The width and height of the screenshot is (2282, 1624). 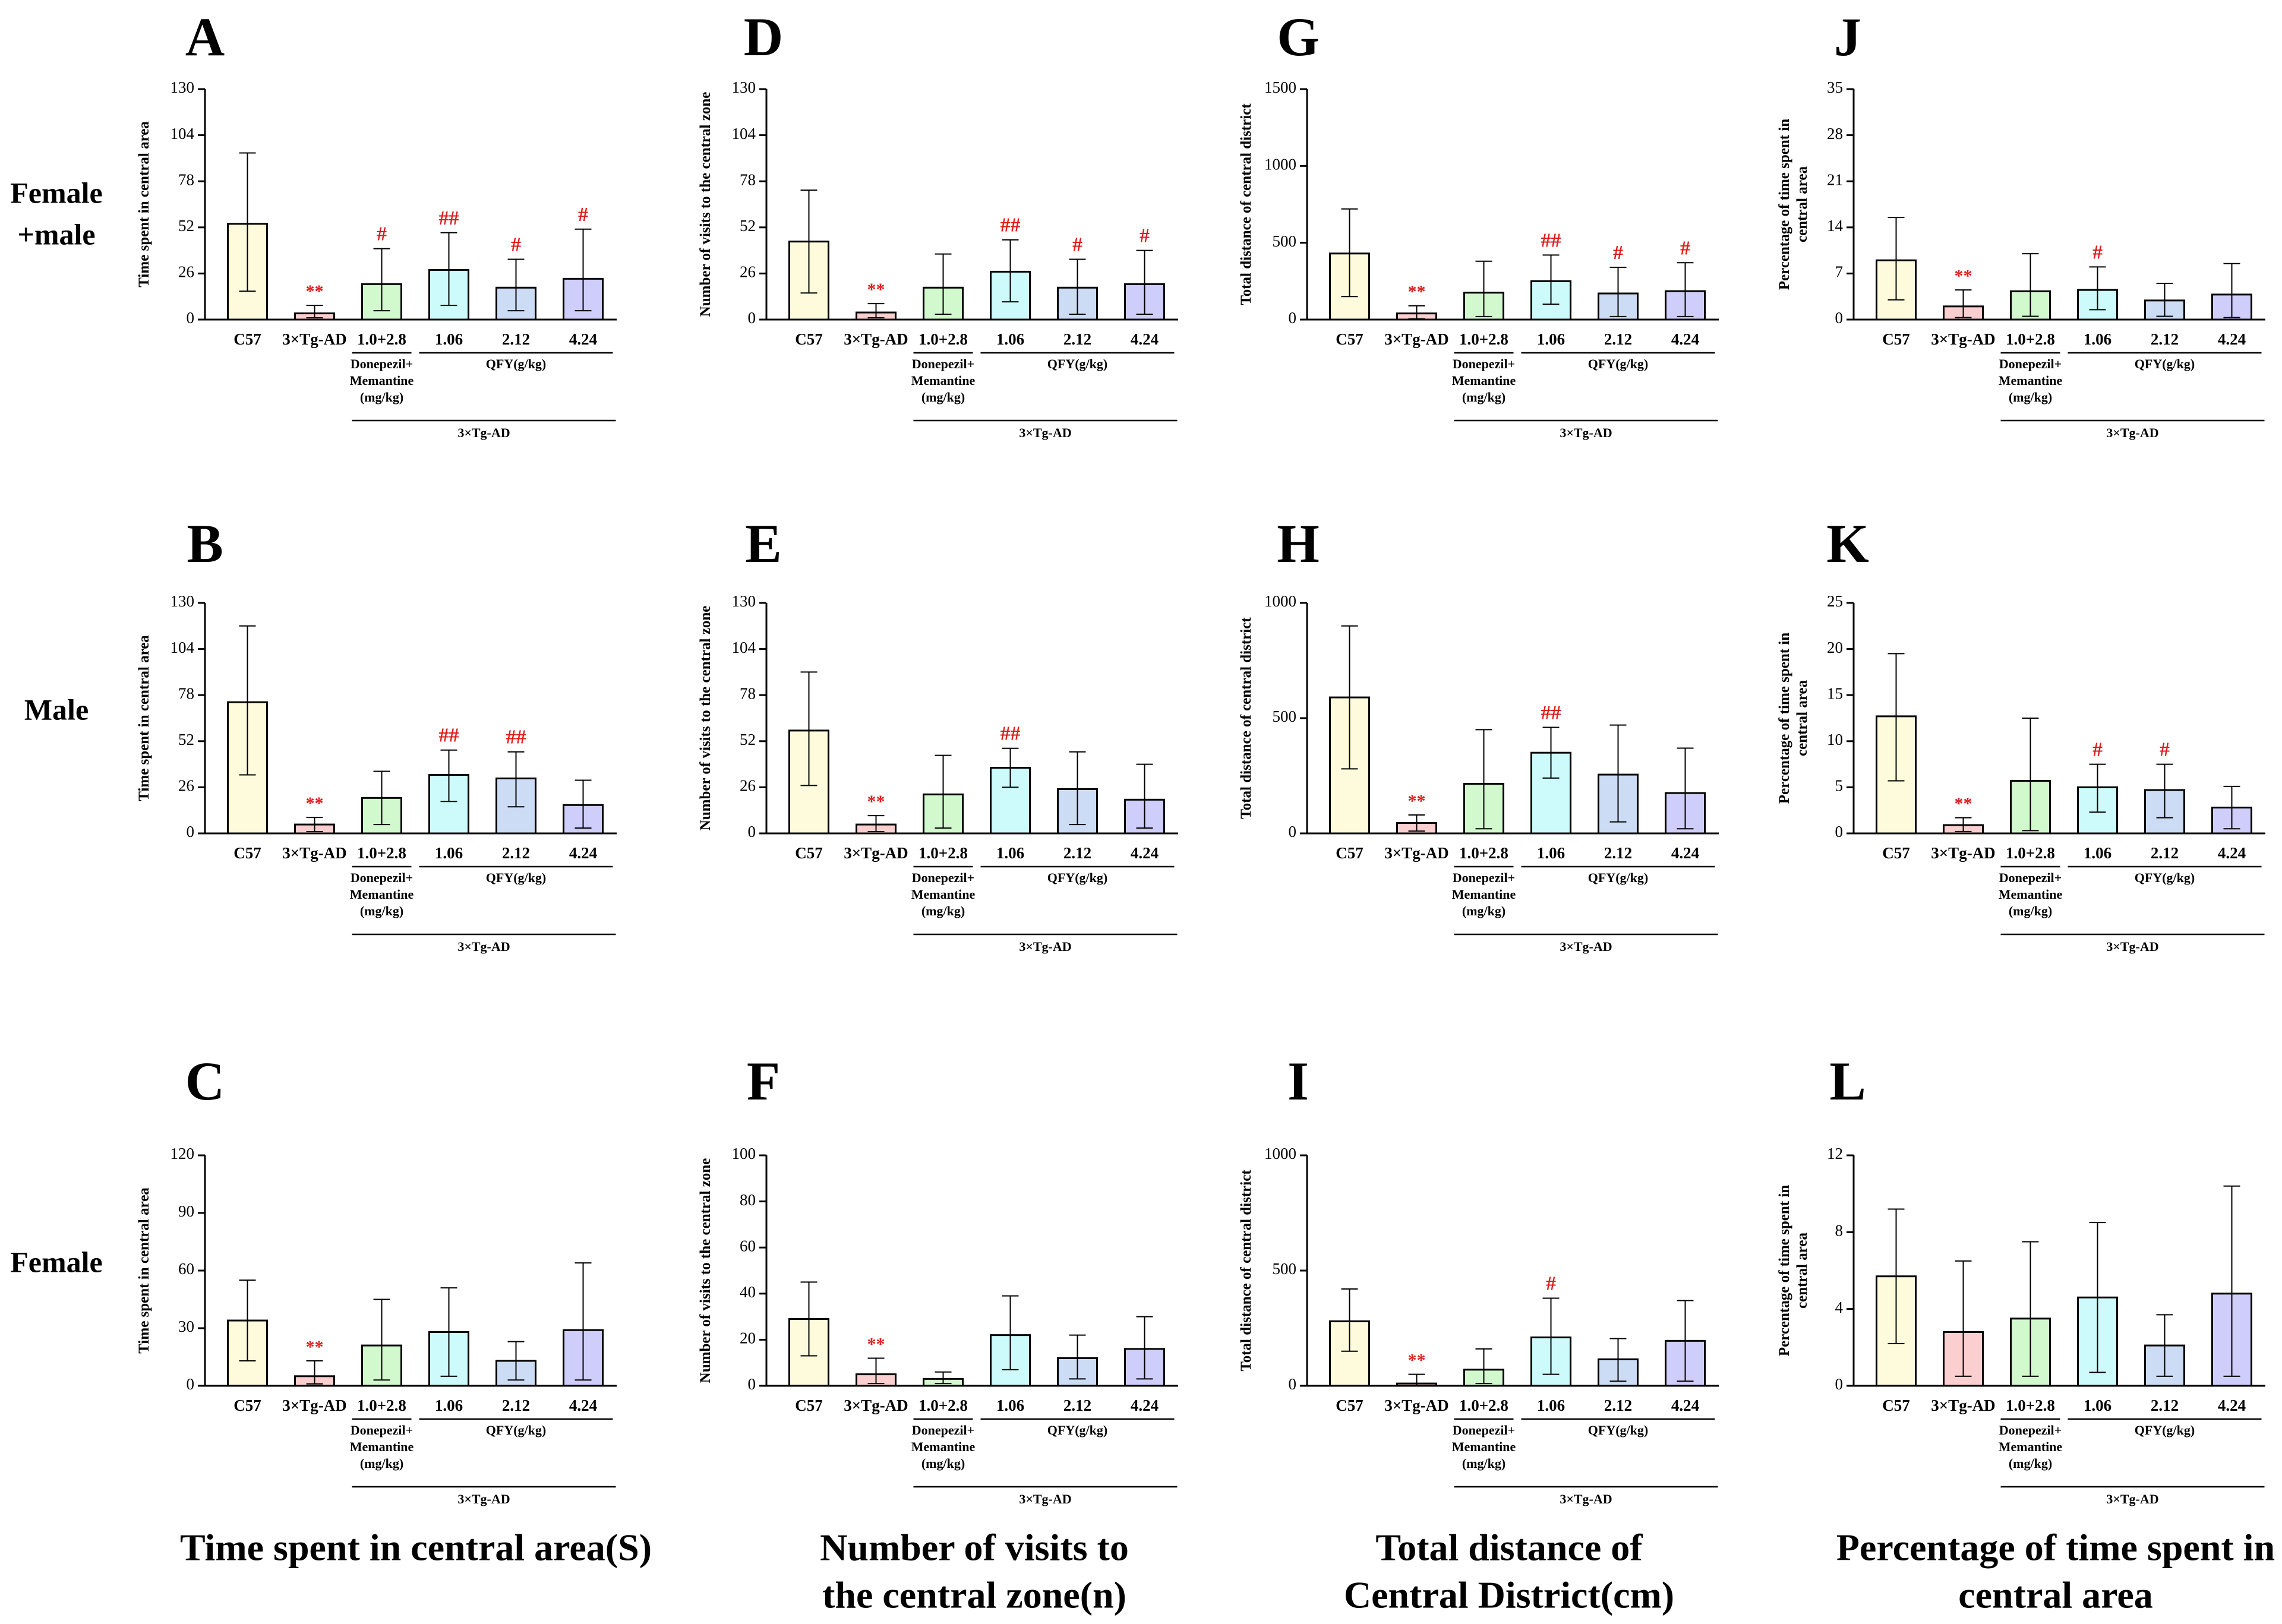 I want to click on y-axis-label: Total distance of central district, so click(x=1246, y=1271).